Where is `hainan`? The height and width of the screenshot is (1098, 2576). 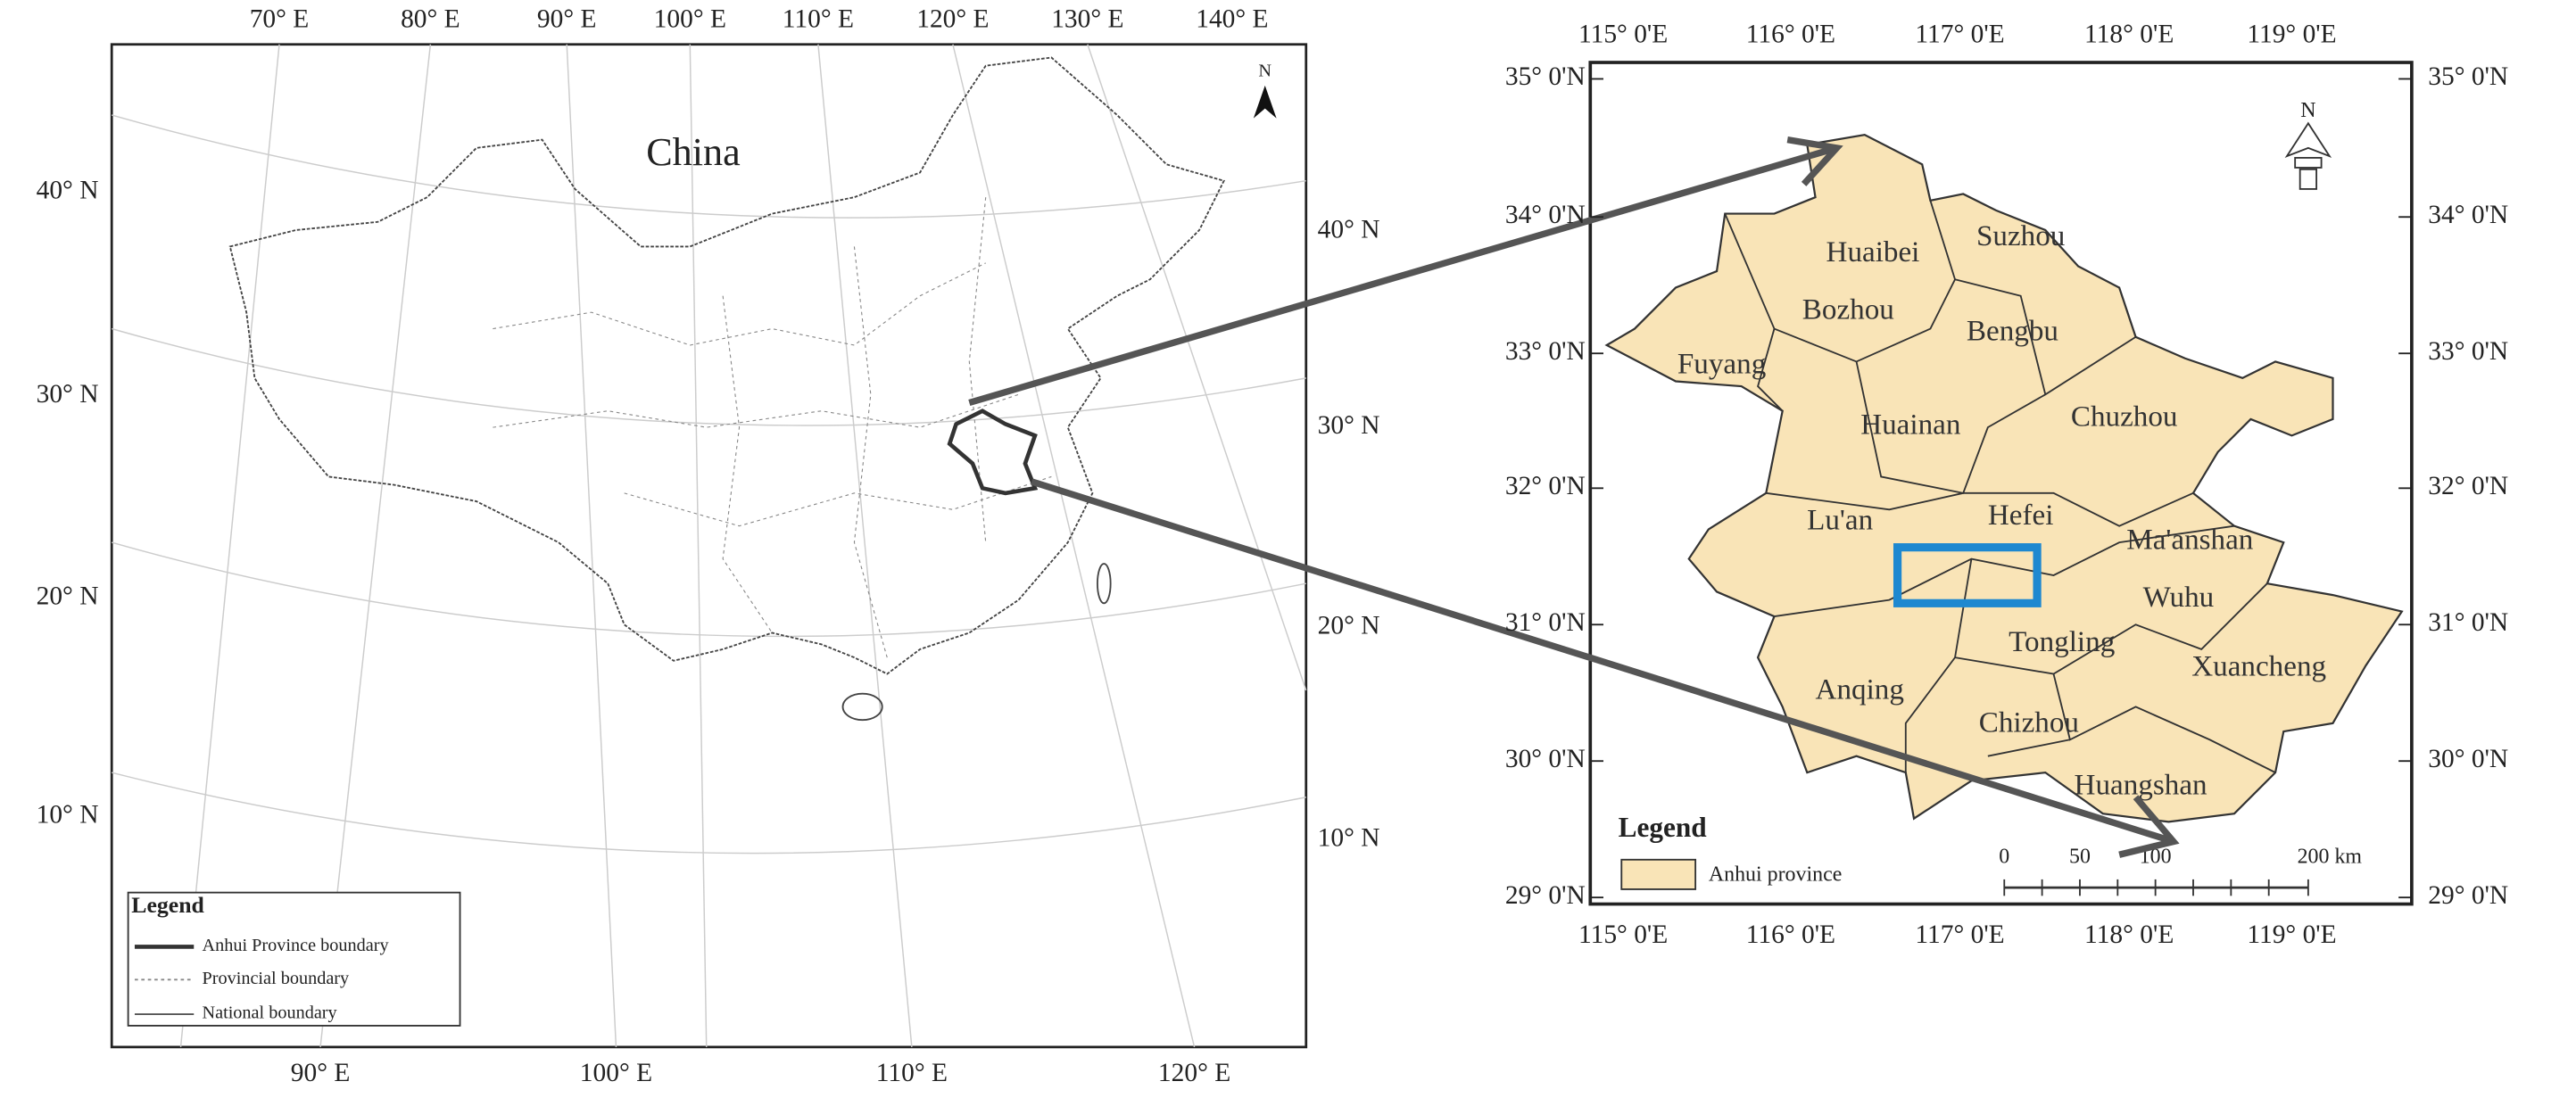 hainan is located at coordinates (862, 707).